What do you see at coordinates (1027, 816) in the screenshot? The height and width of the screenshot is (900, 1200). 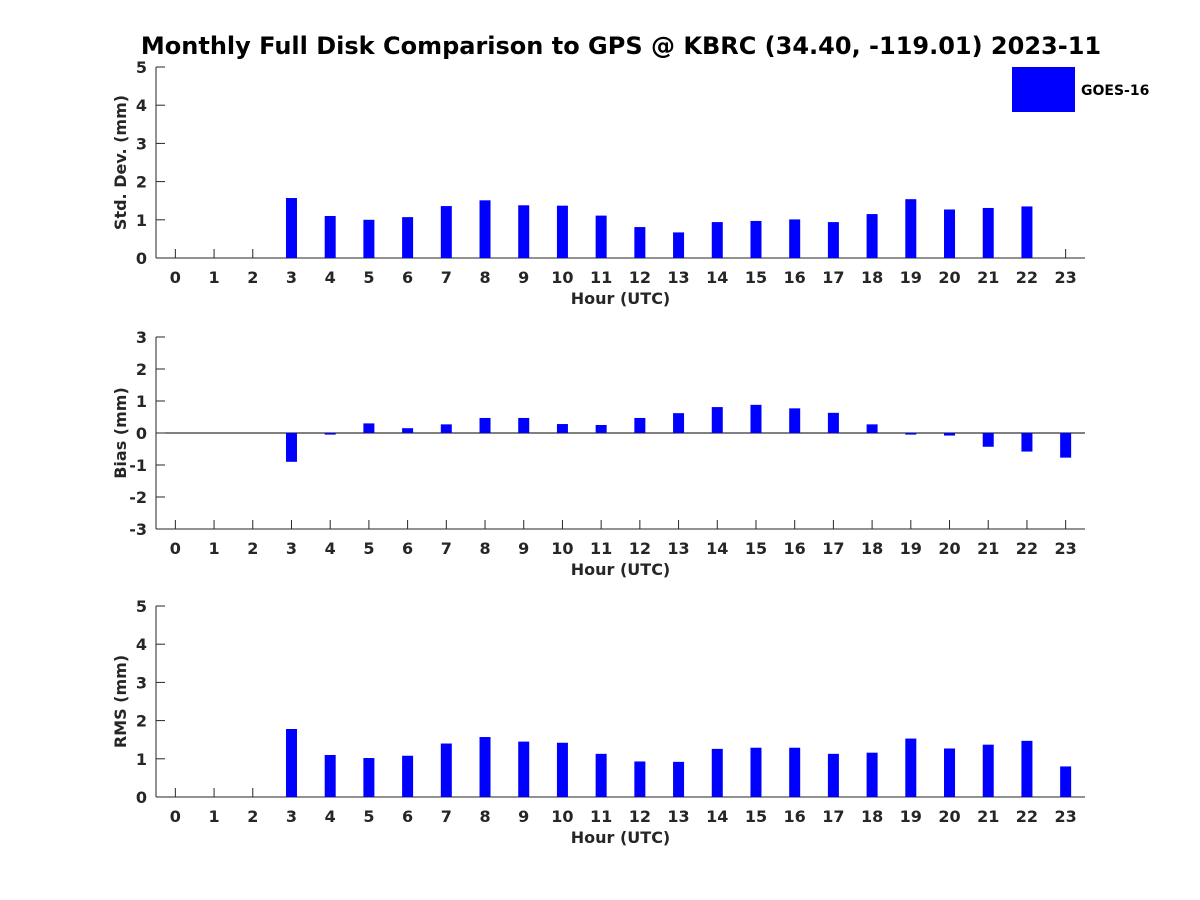 I see `x-tick-label: 22` at bounding box center [1027, 816].